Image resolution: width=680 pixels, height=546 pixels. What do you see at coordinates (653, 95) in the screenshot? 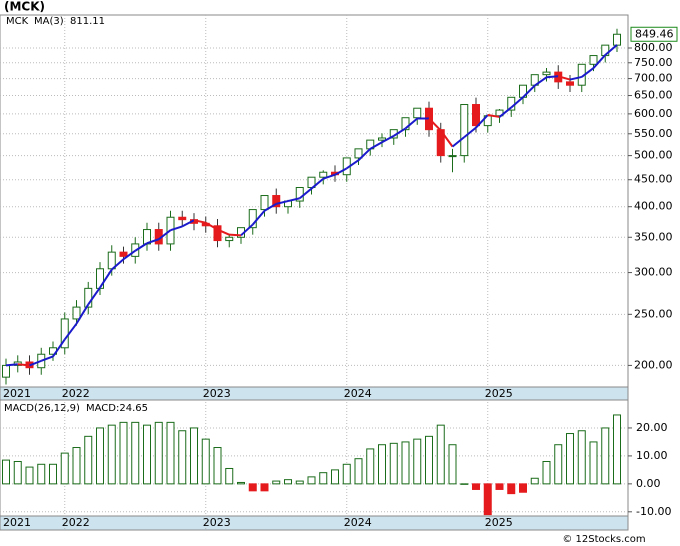
I see `y-tick-label: 650.00` at bounding box center [653, 95].